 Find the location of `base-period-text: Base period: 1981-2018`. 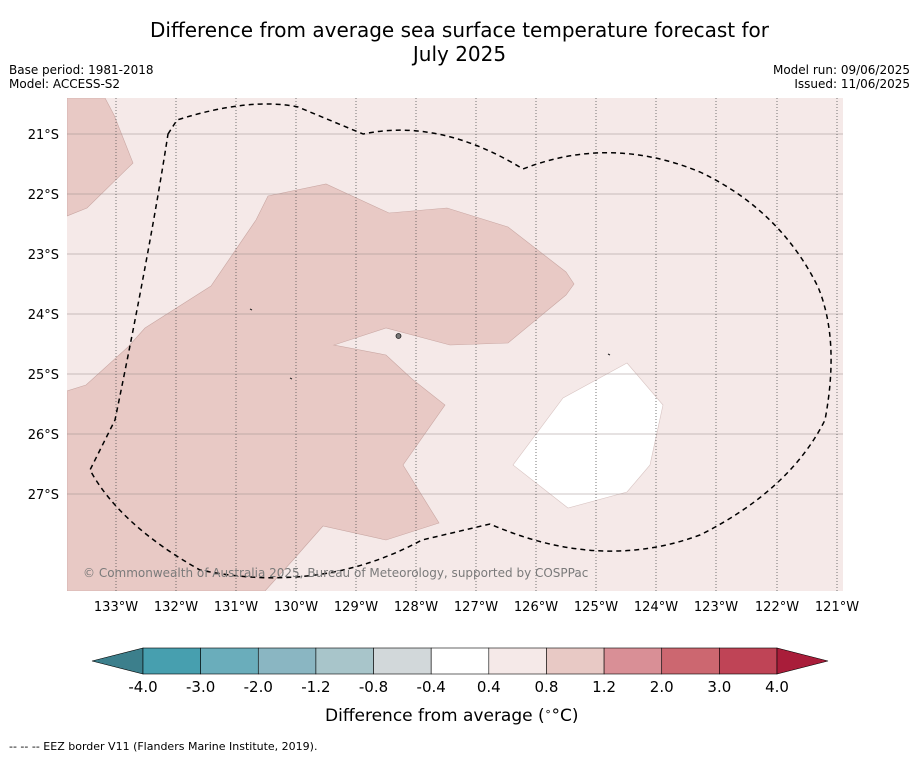

base-period-text: Base period: 1981-2018 is located at coordinates (81, 70).